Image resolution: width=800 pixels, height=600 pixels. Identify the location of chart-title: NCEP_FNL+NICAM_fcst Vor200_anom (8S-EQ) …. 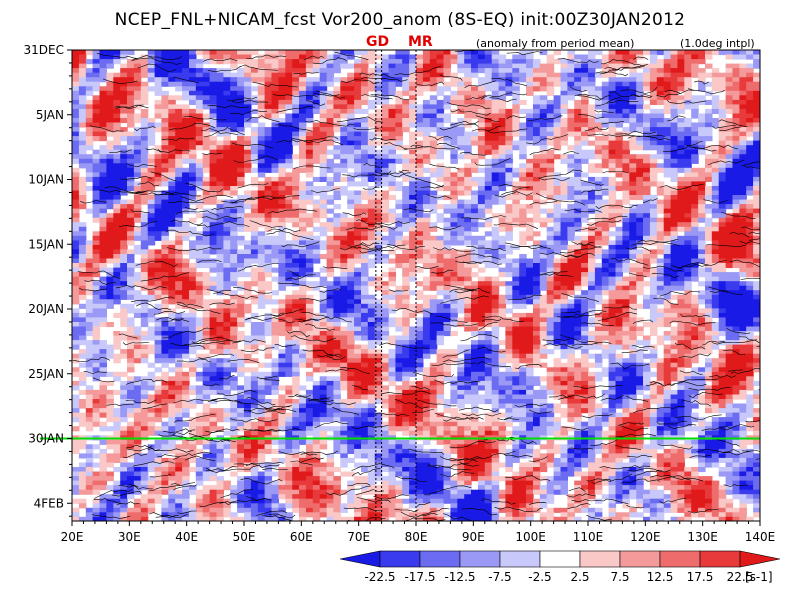
(400, 20).